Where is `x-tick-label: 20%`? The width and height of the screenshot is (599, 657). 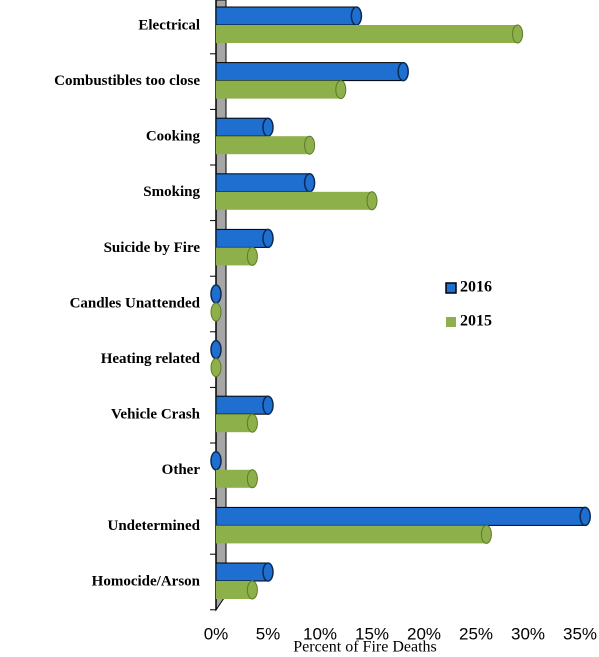 x-tick-label: 20% is located at coordinates (424, 633).